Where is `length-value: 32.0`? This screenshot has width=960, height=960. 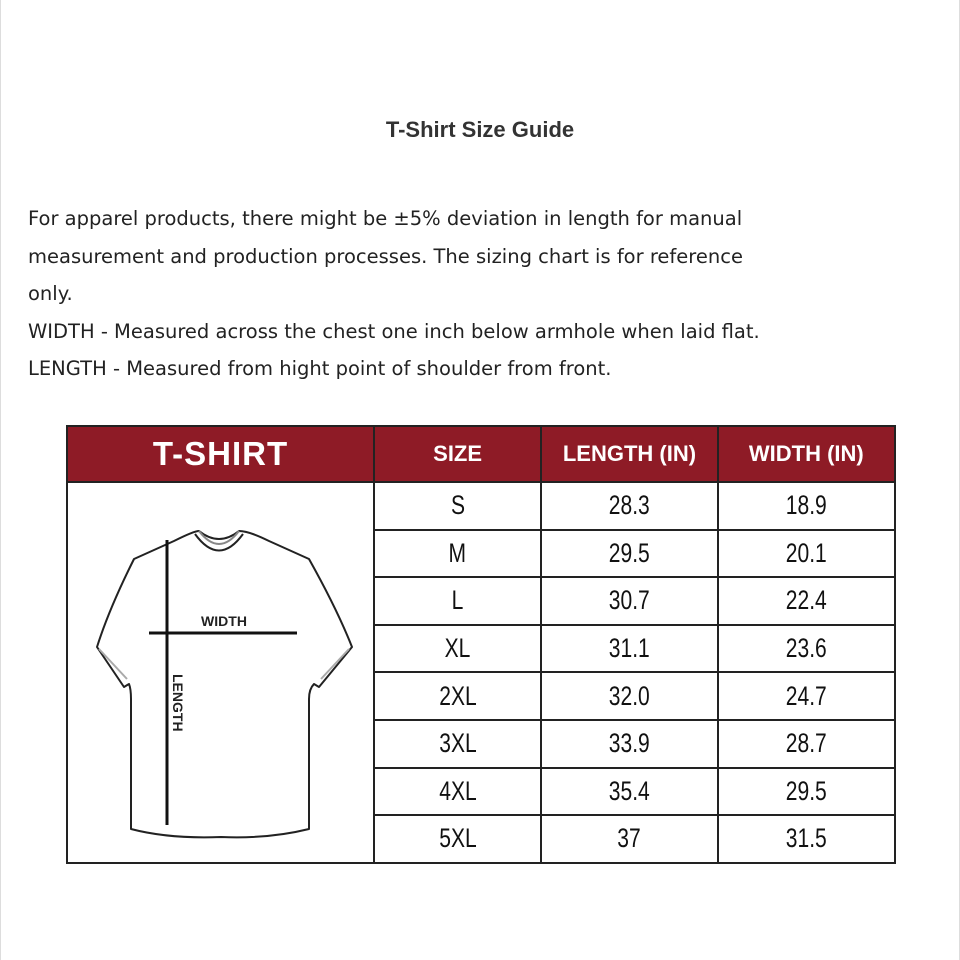
length-value: 32.0 is located at coordinates (629, 695).